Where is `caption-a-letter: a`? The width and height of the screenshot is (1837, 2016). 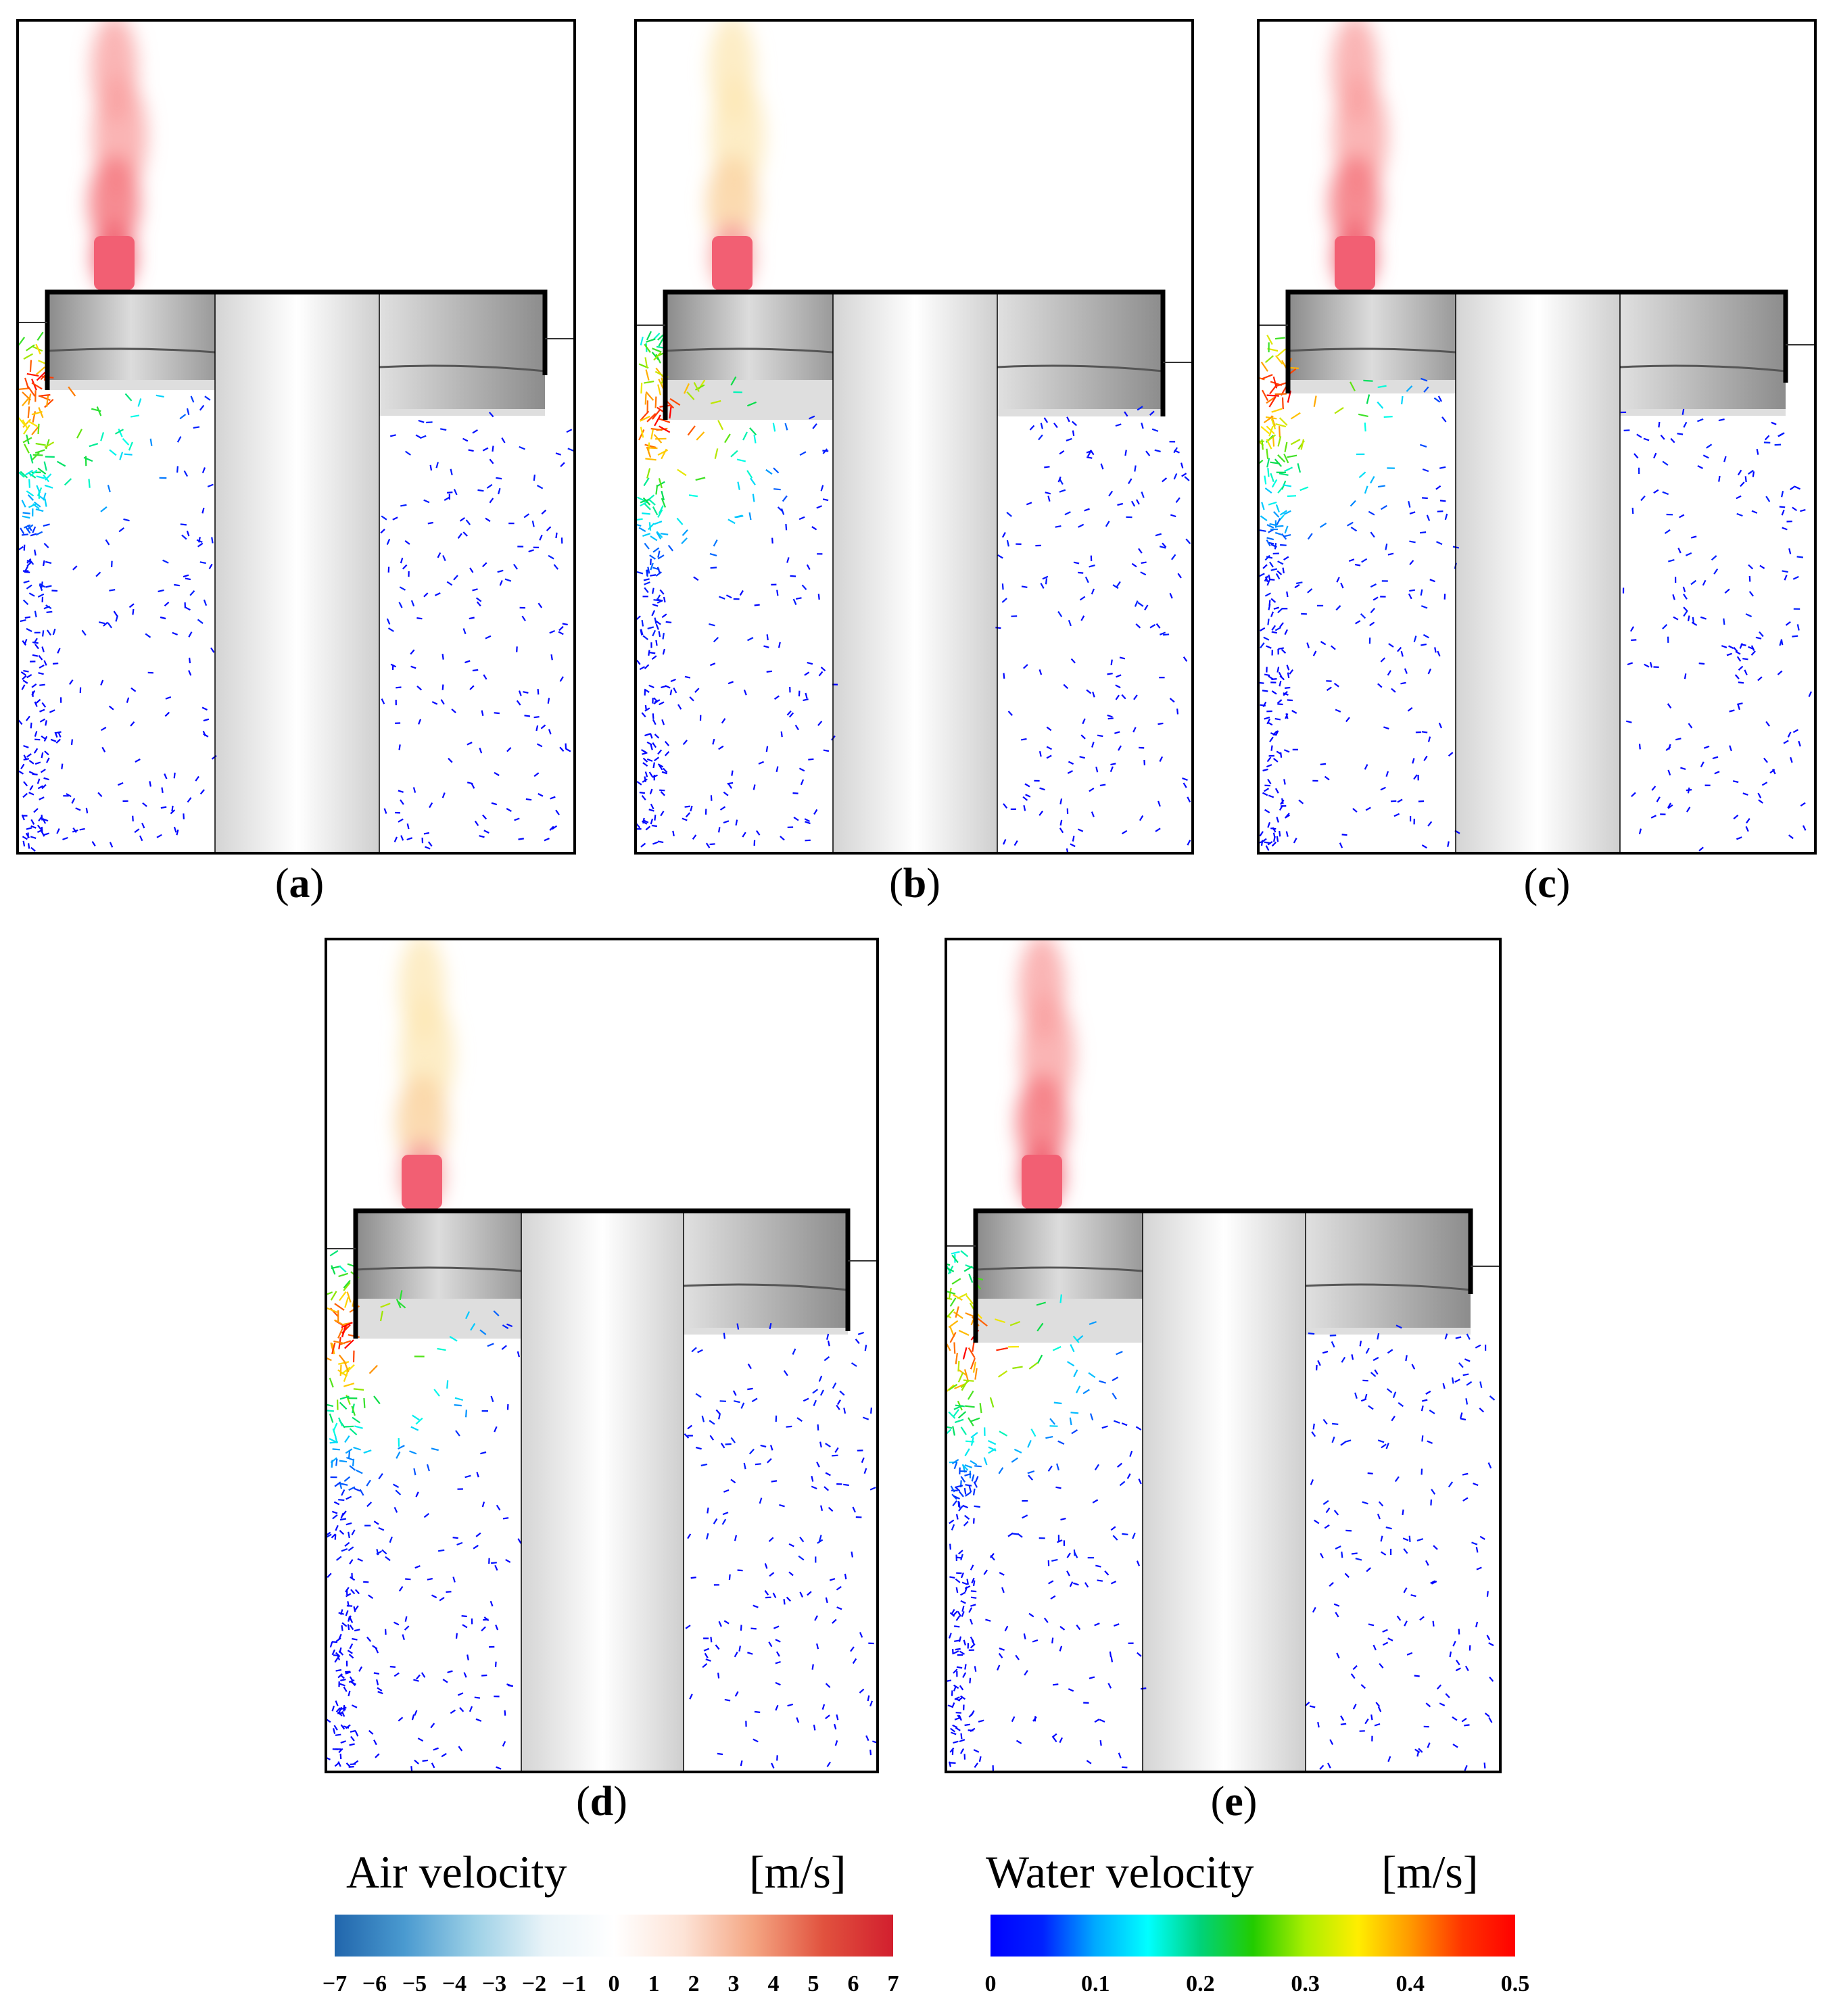
caption-a-letter: a is located at coordinates (299, 884).